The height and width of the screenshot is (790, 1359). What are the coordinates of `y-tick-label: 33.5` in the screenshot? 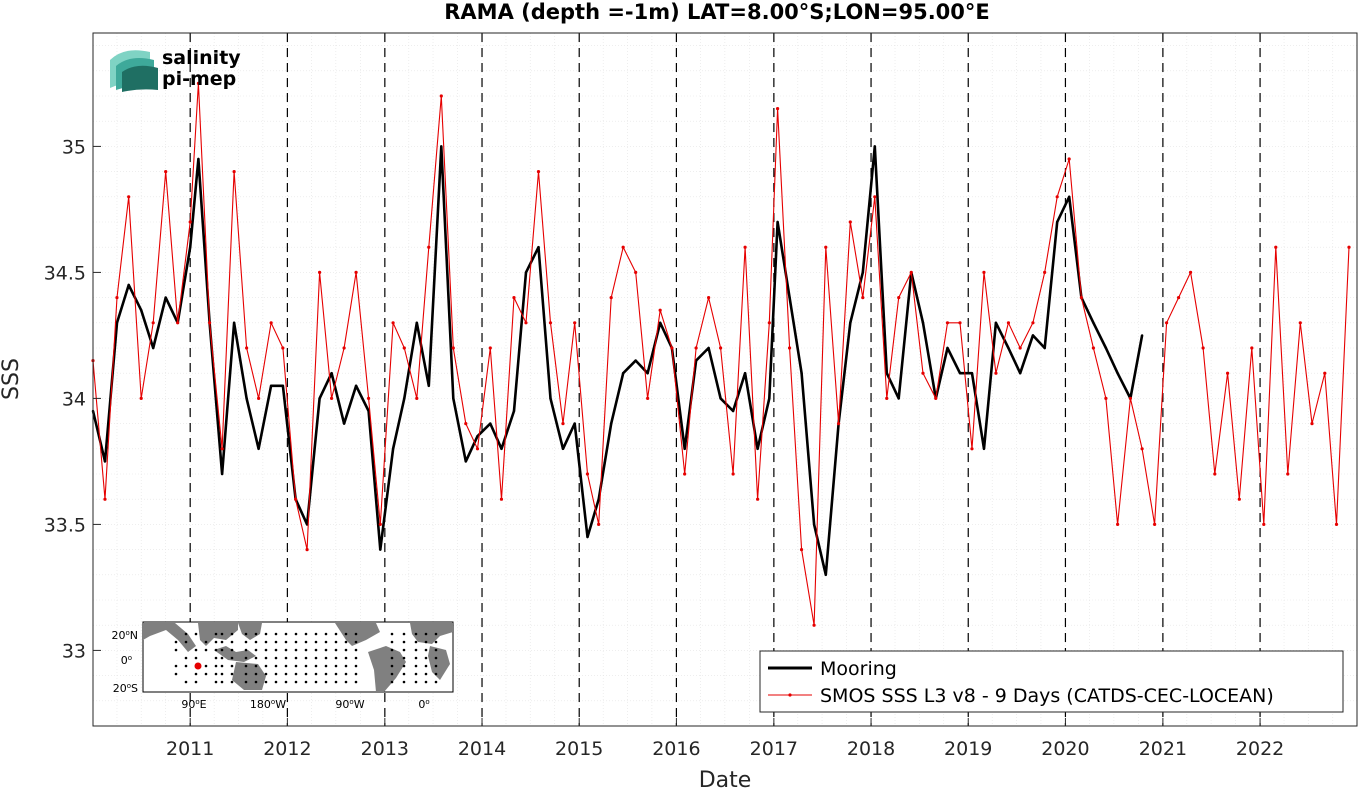 It's located at (65, 525).